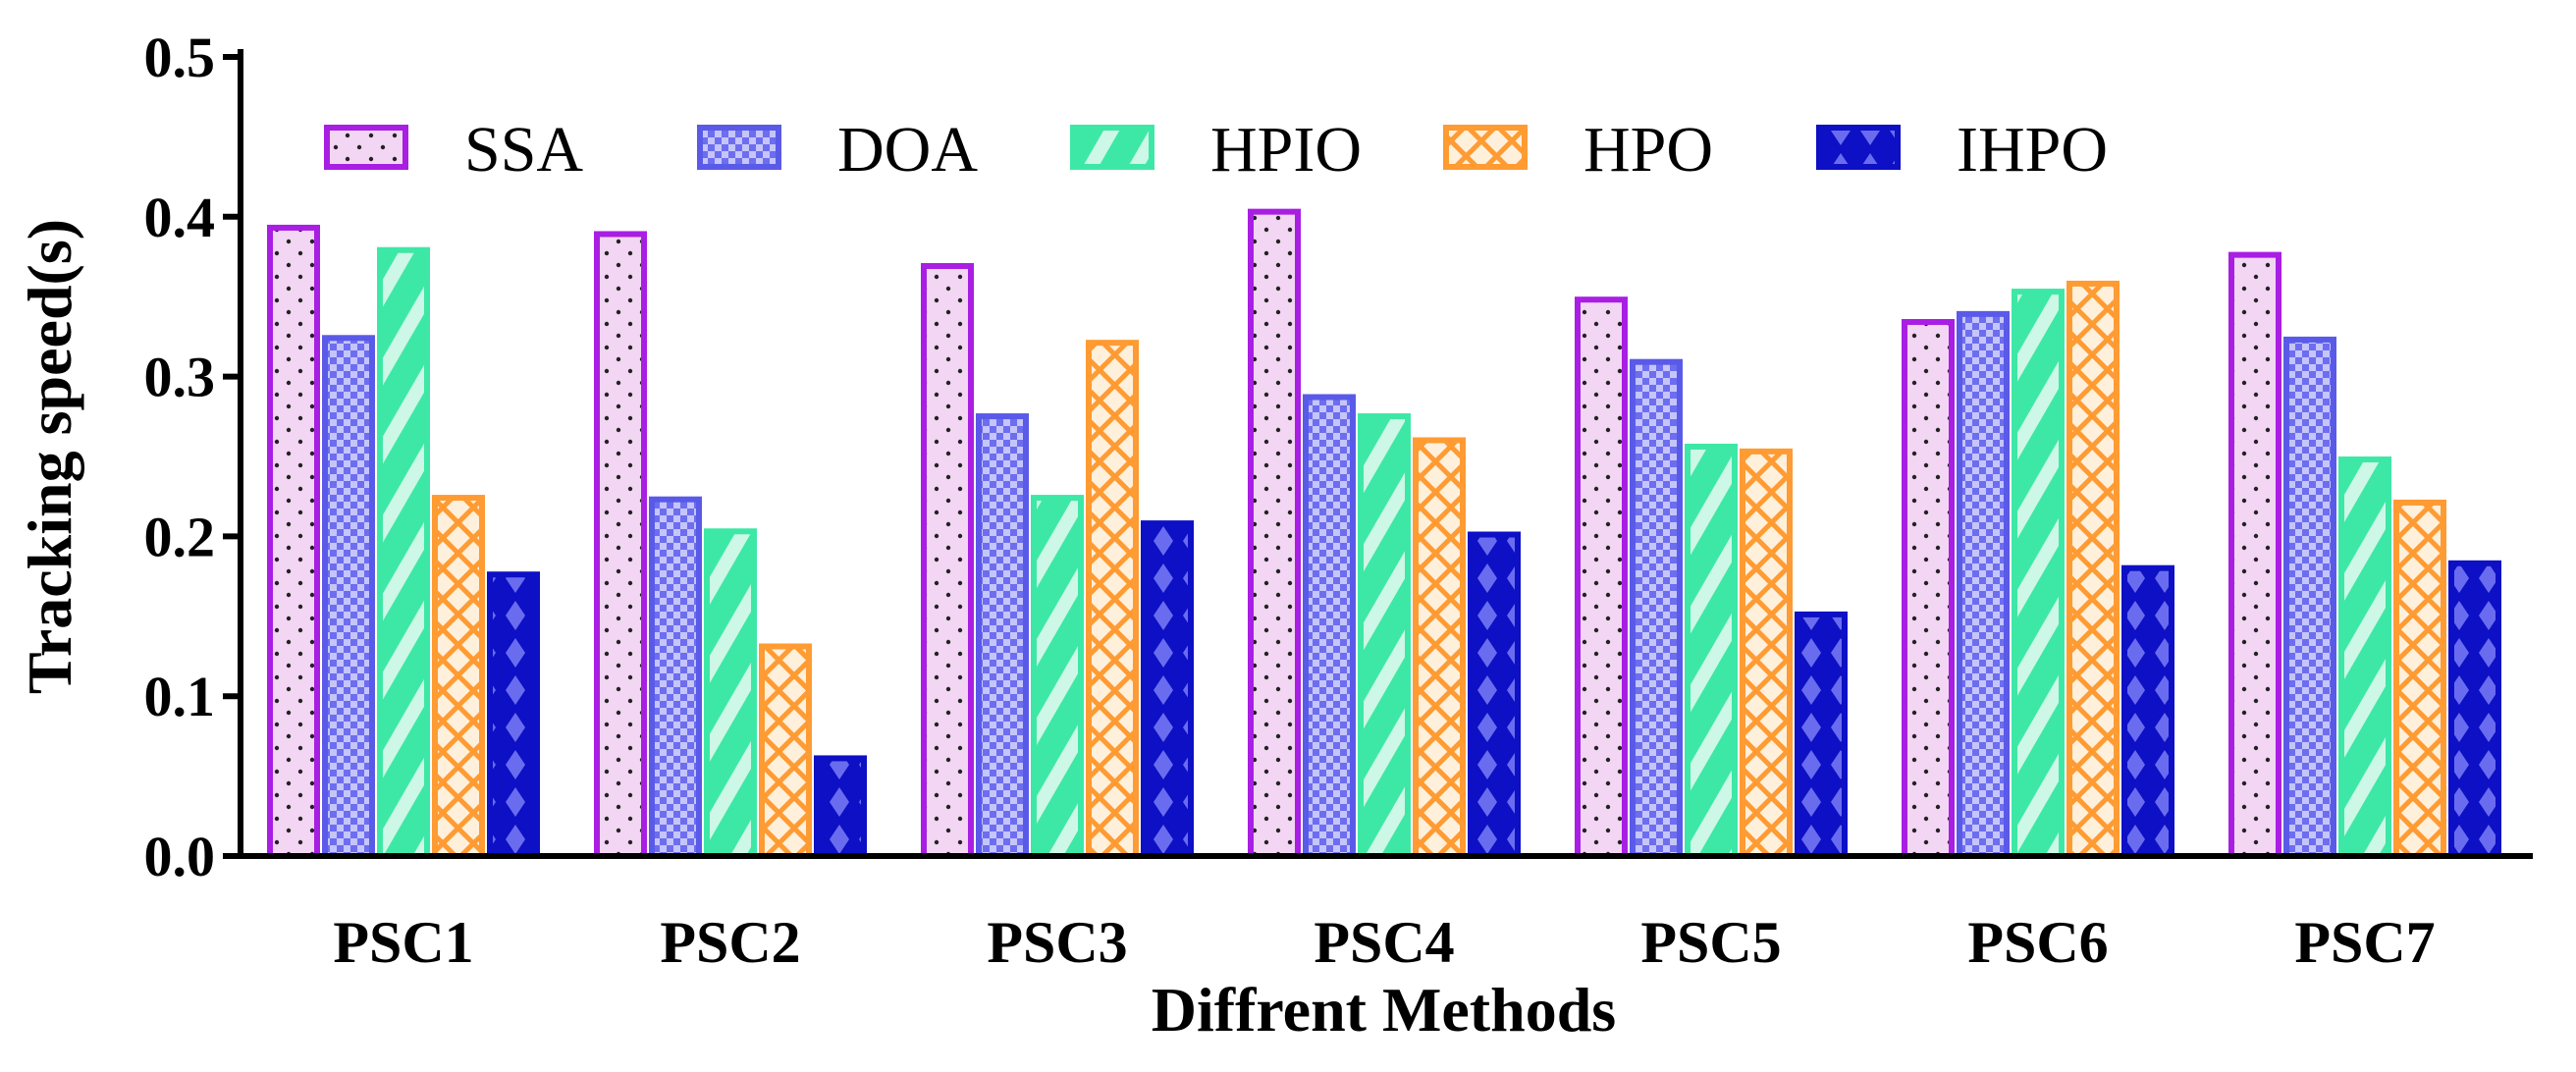  Describe the element at coordinates (1384, 1010) in the screenshot. I see `x-axis-title: Diffrent Methods` at that location.